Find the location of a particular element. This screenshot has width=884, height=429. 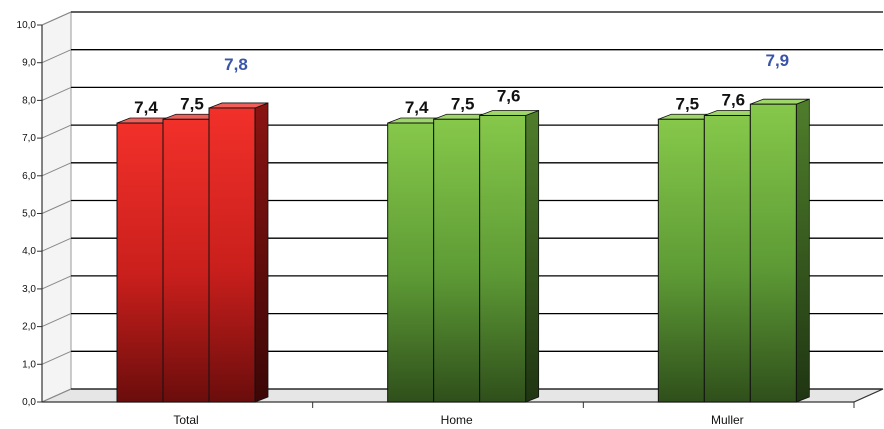

y-tick-label: 7,0 is located at coordinates (29, 138).